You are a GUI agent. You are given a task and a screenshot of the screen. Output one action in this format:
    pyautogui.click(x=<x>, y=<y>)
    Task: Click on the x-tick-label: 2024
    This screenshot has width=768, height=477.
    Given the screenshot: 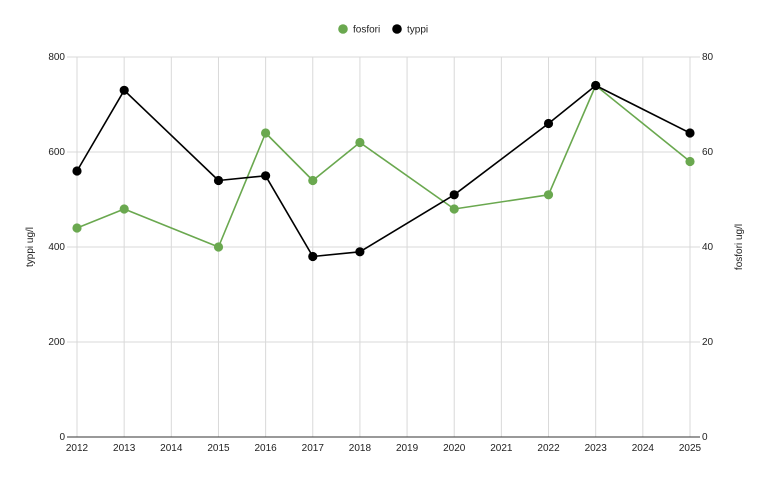 What is the action you would take?
    pyautogui.click(x=643, y=448)
    